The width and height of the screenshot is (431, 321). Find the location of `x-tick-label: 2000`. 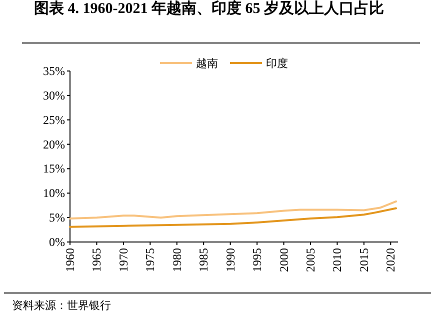

x-tick-label: 2000 is located at coordinates (283, 260).